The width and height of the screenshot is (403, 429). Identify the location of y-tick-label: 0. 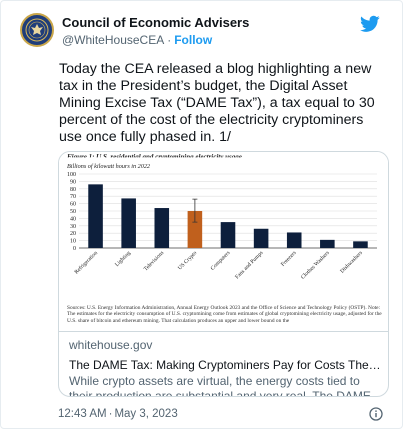
(74, 249).